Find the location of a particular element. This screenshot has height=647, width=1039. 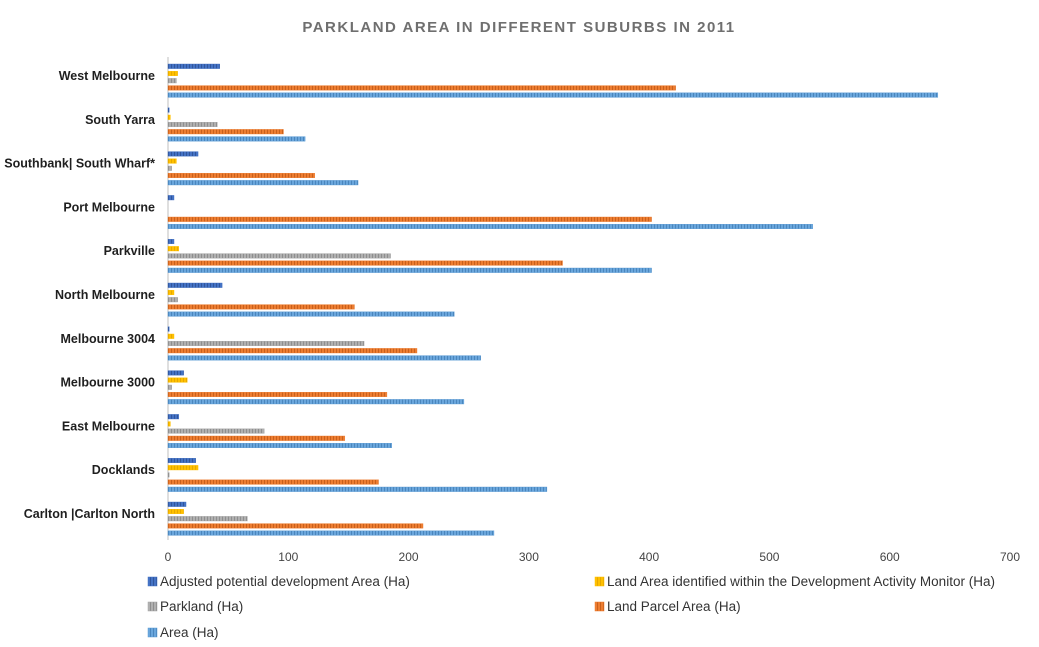

category-label: South Yarra is located at coordinates (120, 120).